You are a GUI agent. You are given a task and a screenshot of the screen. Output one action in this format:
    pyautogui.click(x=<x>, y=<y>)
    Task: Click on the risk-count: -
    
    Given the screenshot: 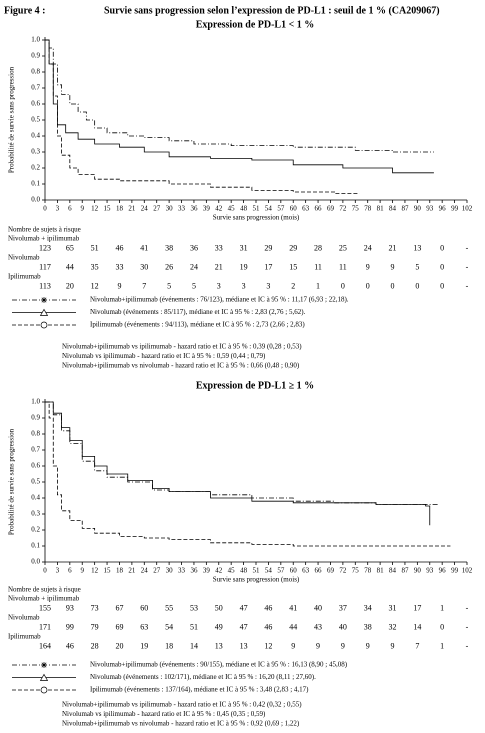 What is the action you would take?
    pyautogui.click(x=467, y=645)
    